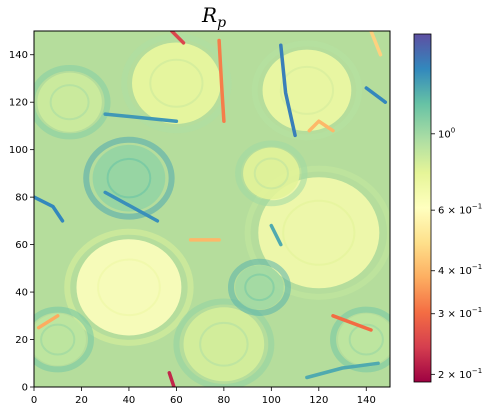  What do you see at coordinates (21, 245) in the screenshot?
I see `y-tick-label: 60` at bounding box center [21, 245].